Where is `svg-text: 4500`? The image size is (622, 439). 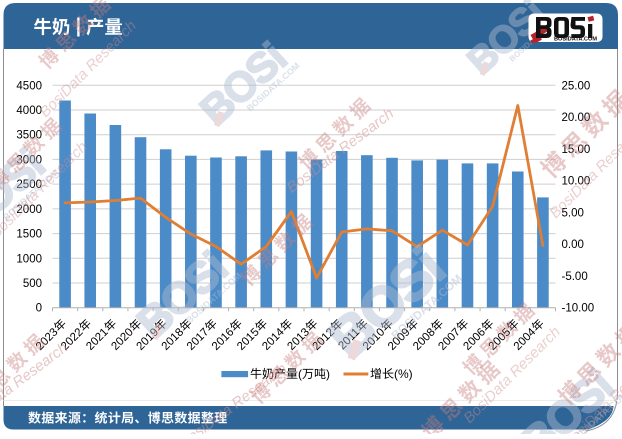 svg-text: 4500 is located at coordinates (29, 86).